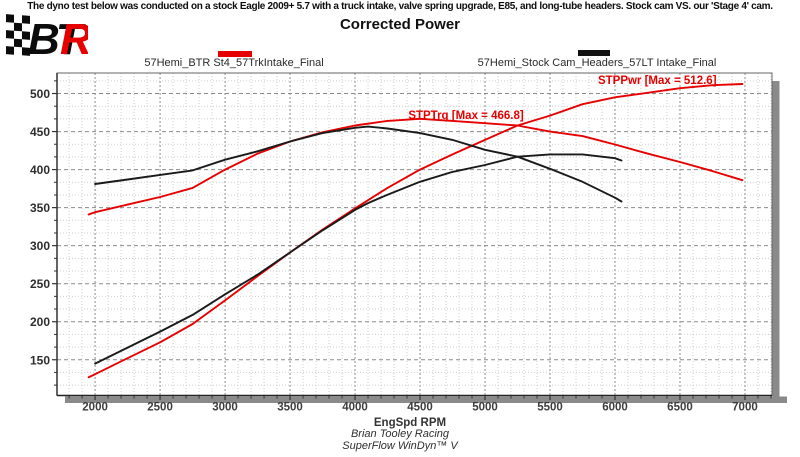 The width and height of the screenshot is (800, 457). I want to click on y-tick-label: 400, so click(40, 170).